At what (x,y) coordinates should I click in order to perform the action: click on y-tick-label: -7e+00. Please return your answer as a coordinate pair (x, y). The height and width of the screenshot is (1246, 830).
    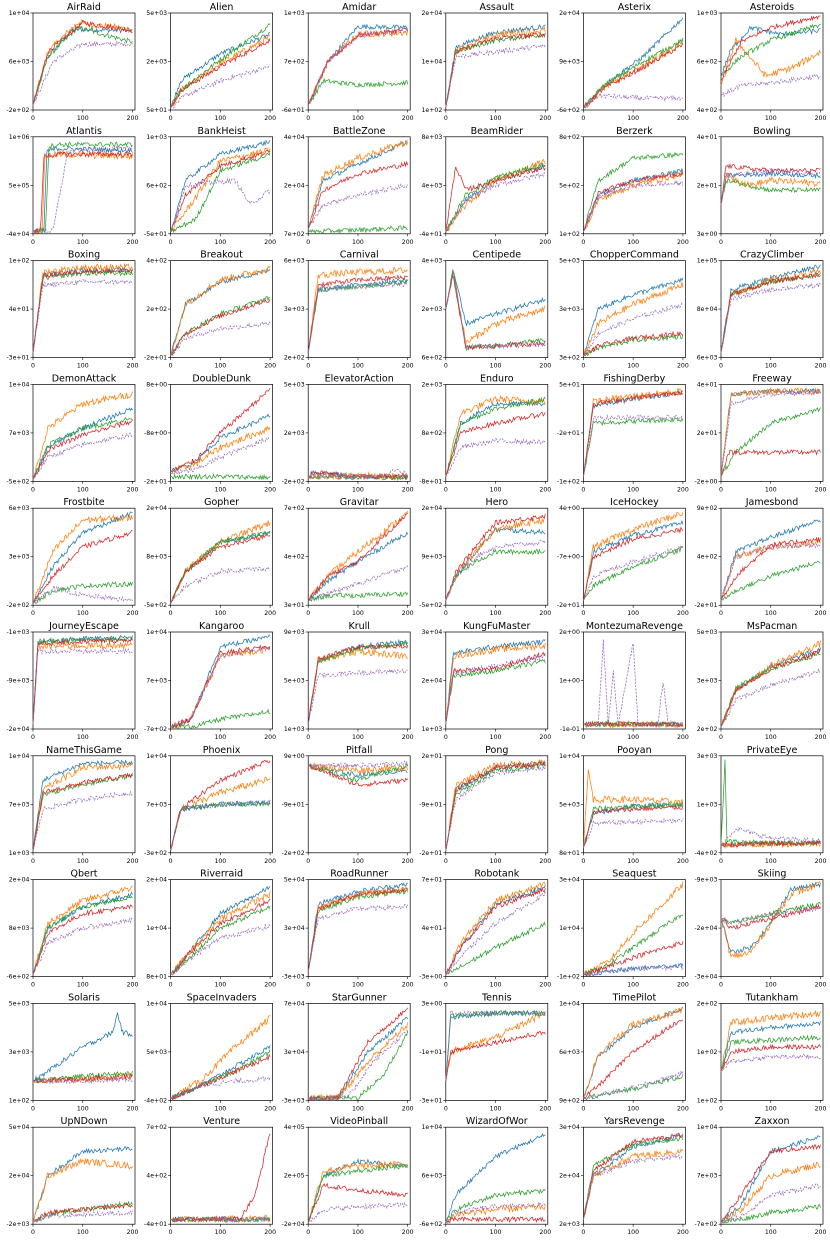
    Looking at the image, I should click on (568, 557).